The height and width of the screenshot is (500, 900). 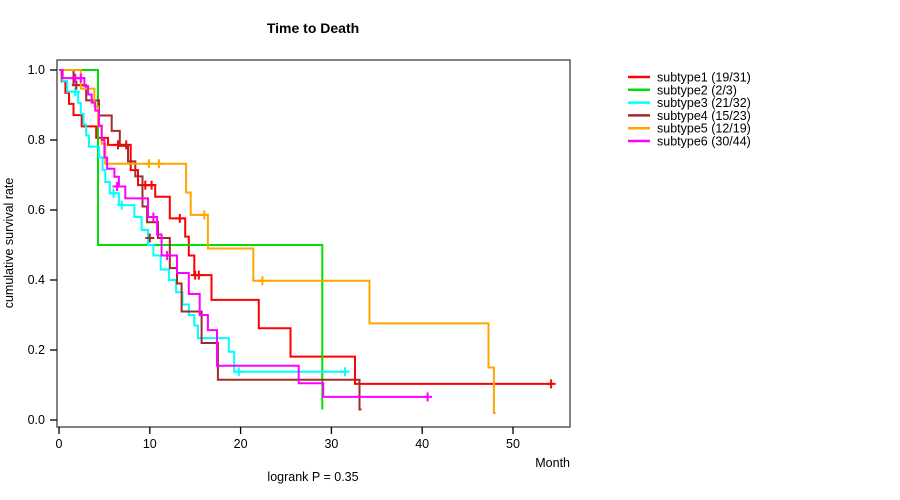 I want to click on y-axis-label: cumulative survival rate, so click(x=9, y=243).